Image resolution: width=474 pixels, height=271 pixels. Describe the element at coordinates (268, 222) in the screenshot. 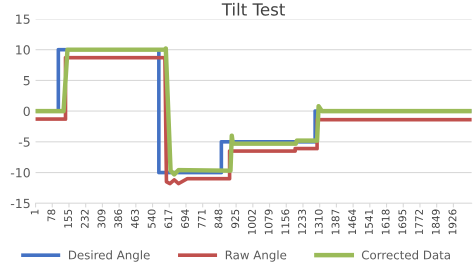

I see `x-tick-label: 1079` at that location.